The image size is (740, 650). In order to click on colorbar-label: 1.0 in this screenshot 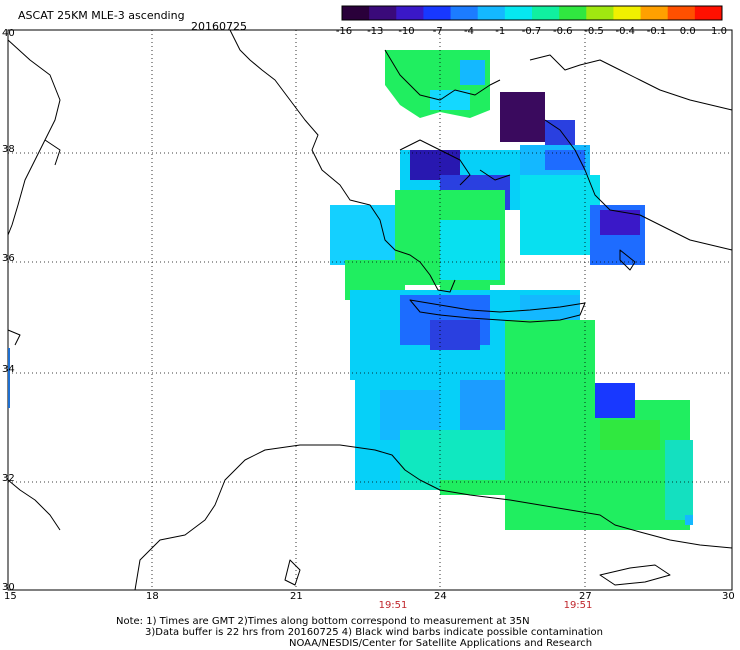, I will do `click(719, 31)`.